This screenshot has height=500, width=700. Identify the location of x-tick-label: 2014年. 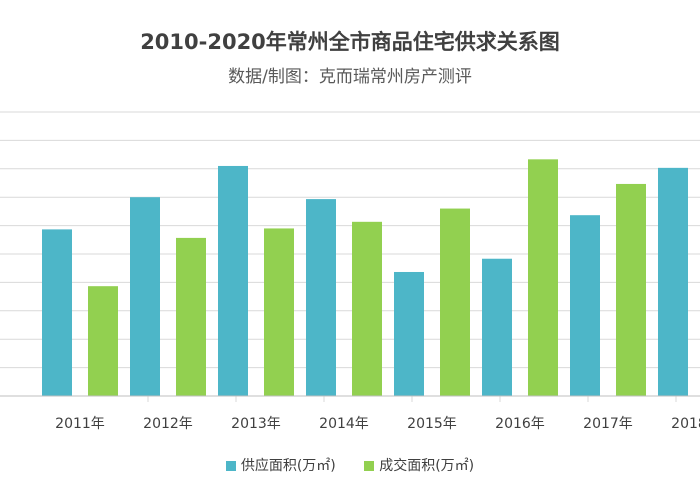
(344, 424).